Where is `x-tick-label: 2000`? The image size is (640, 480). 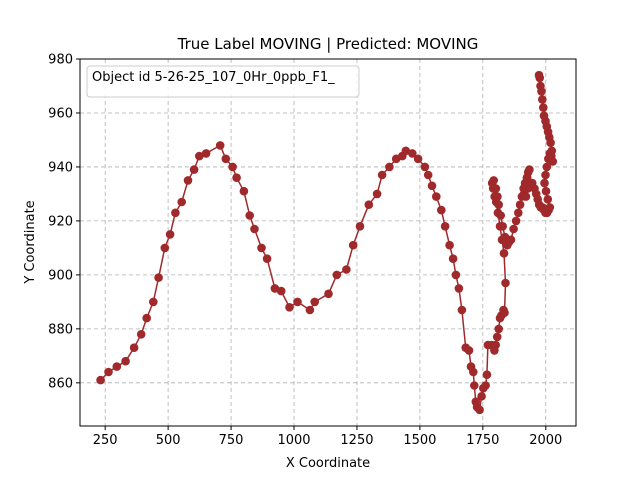
x-tick-label: 2000 is located at coordinates (545, 440).